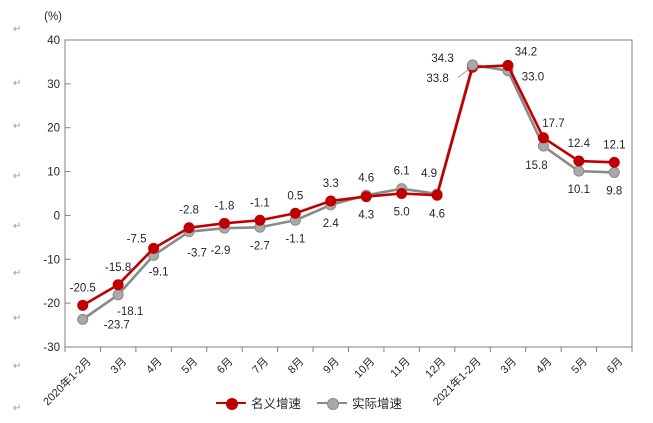 The height and width of the screenshot is (423, 653). Describe the element at coordinates (189, 211) in the screenshot. I see `svg-text: -2.8` at that location.